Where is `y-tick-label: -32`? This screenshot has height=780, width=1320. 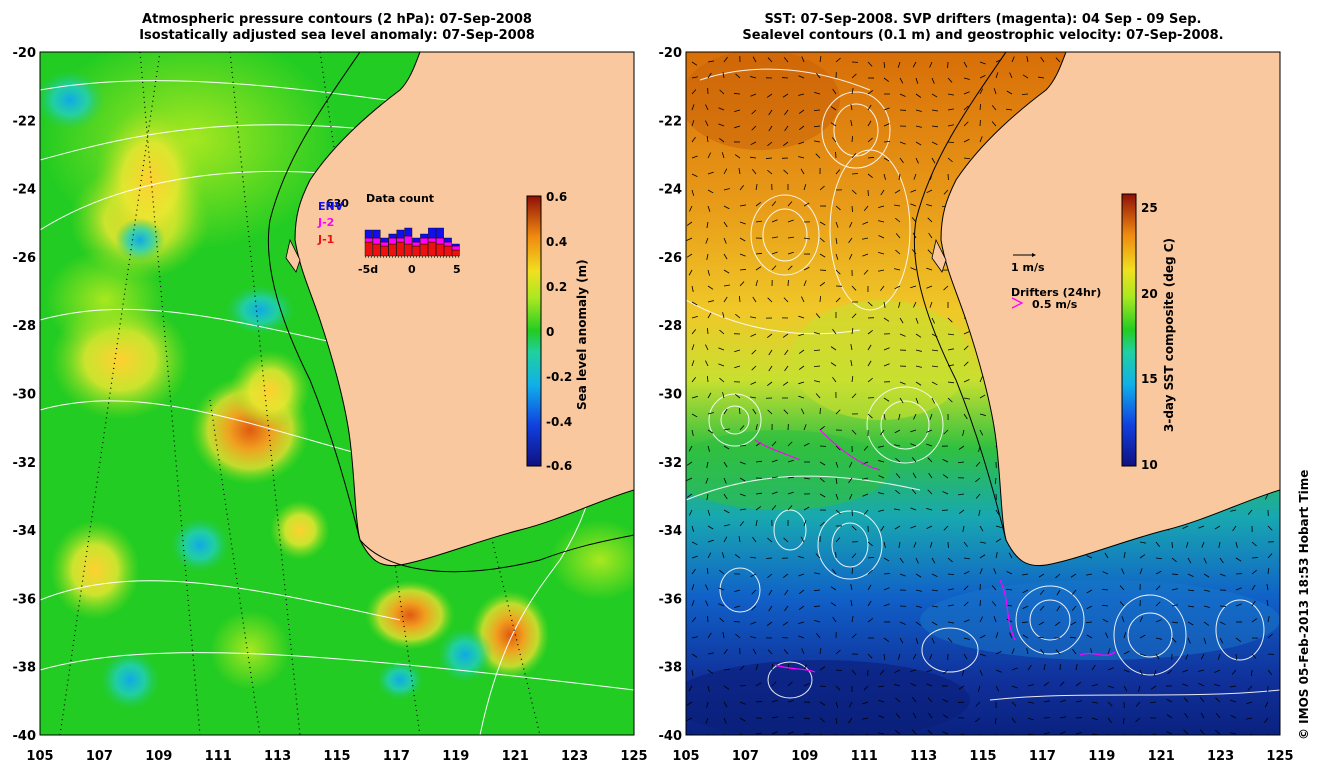 y-tick-label: -32 is located at coordinates (25, 463).